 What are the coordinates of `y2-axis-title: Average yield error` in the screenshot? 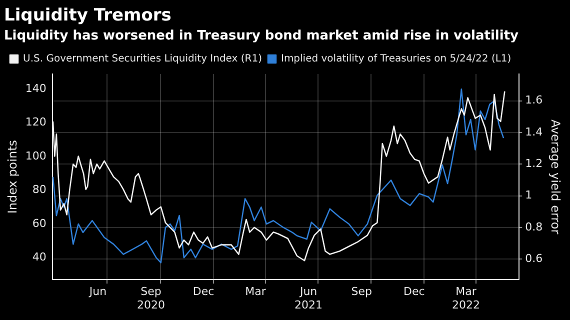 It's located at (555, 176).